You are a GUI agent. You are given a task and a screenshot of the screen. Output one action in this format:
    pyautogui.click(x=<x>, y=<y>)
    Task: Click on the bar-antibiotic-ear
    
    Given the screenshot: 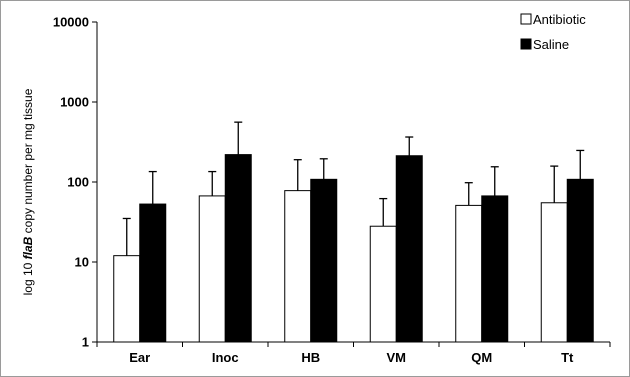 What is the action you would take?
    pyautogui.click(x=127, y=299)
    